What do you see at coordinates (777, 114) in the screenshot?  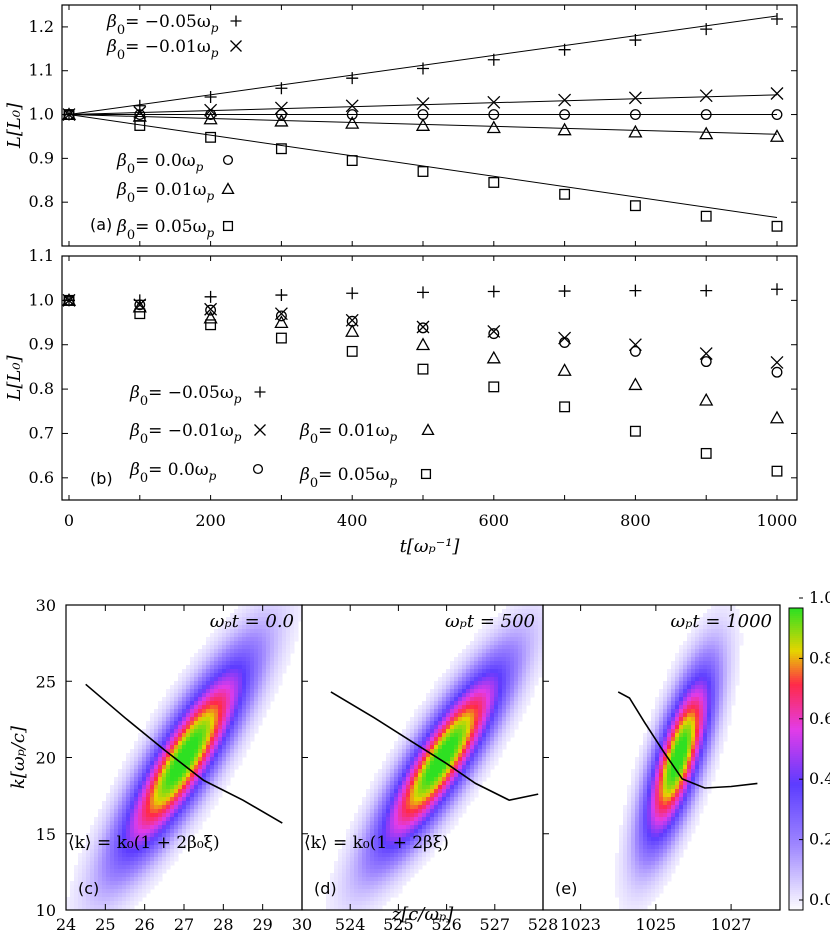 I see `data-point` at bounding box center [777, 114].